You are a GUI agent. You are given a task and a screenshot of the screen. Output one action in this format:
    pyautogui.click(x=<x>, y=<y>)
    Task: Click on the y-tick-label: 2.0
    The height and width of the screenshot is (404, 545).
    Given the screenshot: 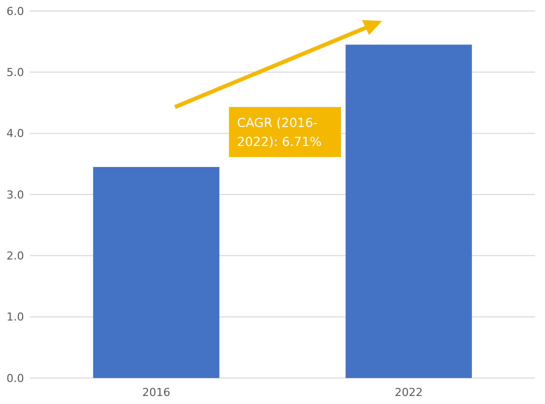 What is the action you would take?
    pyautogui.click(x=15, y=256)
    